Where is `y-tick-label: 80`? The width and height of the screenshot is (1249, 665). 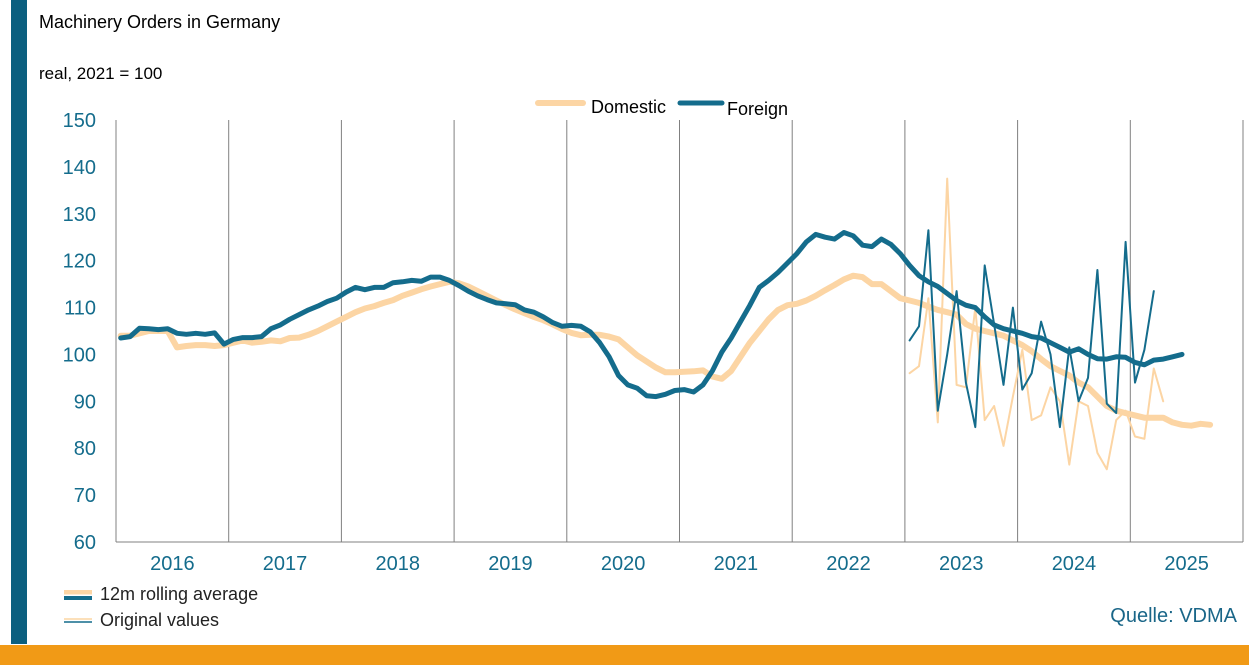 y-tick-label: 80 is located at coordinates (85, 449).